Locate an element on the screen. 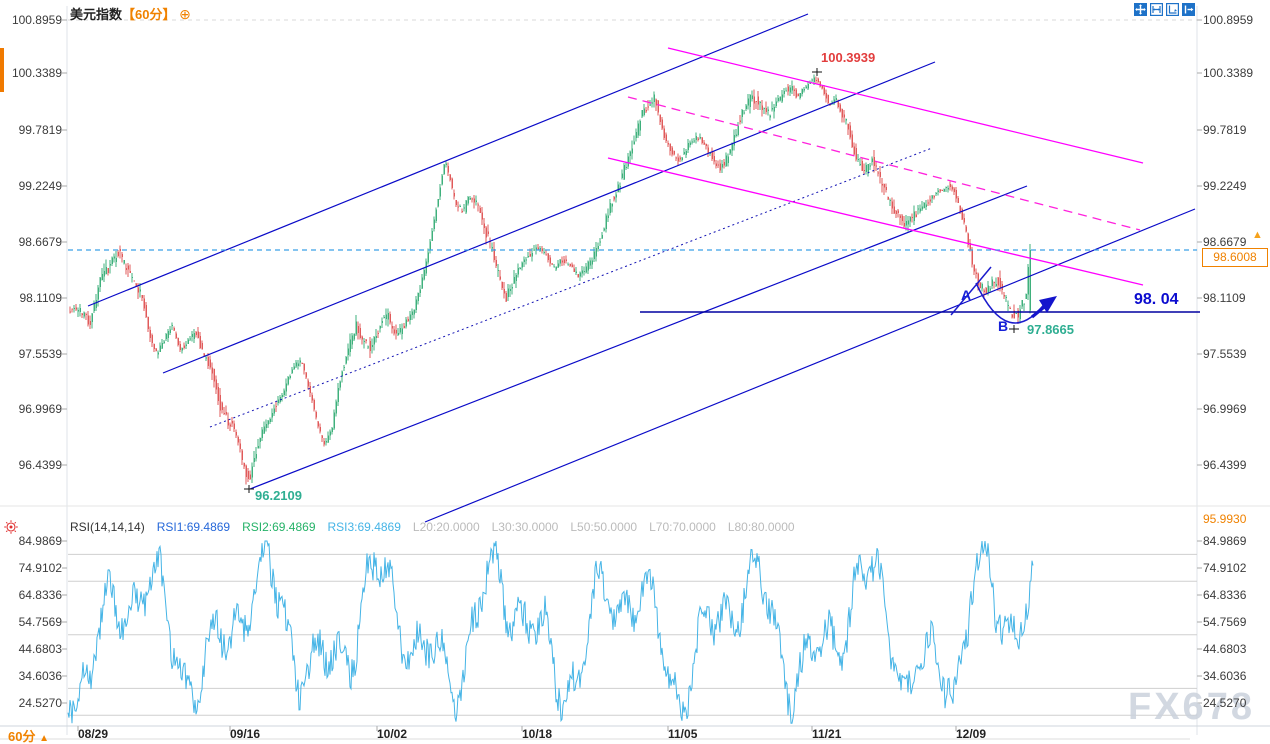 This screenshot has width=1270, height=744. fit-vertical-tool-icon is located at coordinates (1172, 9).